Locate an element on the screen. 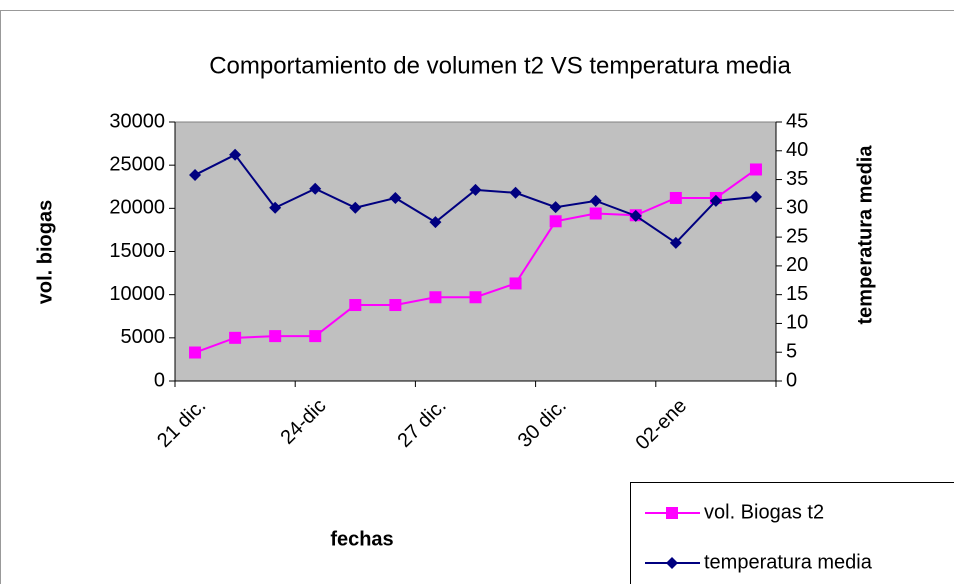 This screenshot has height=584, width=954. x-axis-label: fechas is located at coordinates (361, 539).